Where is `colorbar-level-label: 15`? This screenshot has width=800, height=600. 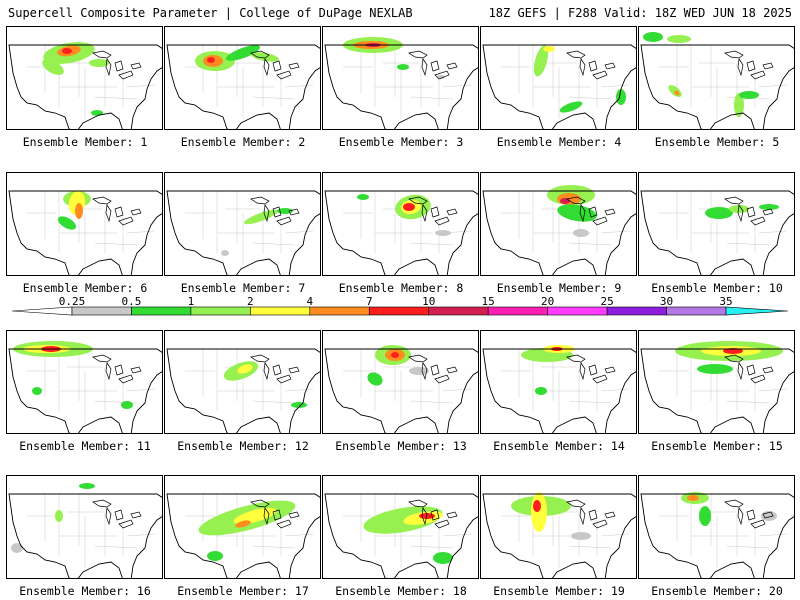 colorbar-level-label: 15 is located at coordinates (488, 302).